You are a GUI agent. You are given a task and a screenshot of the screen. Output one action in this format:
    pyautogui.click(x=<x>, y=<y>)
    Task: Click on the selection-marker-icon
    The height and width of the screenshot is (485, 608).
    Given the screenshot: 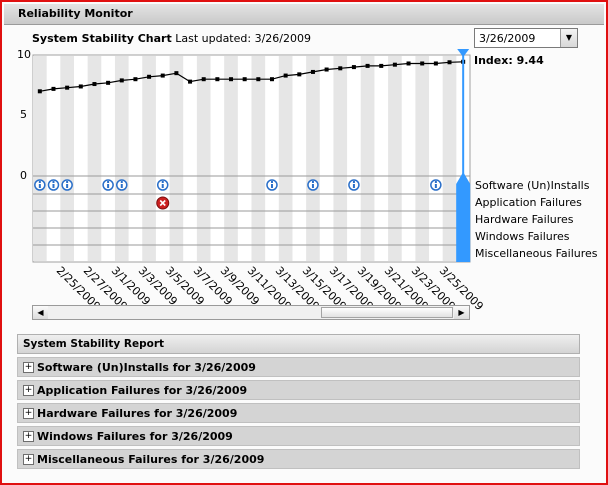 What is the action you would take?
    pyautogui.click(x=463, y=53)
    